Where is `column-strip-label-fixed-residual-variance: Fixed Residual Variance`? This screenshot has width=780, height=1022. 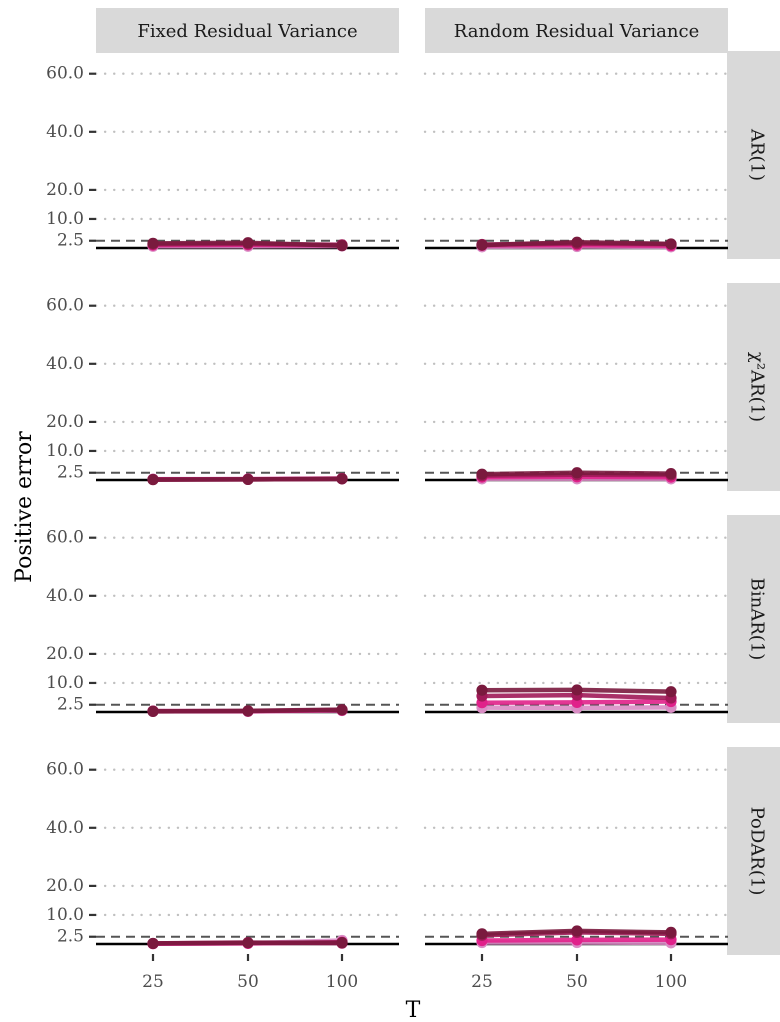 column-strip-label-fixed-residual-variance: Fixed Residual Variance is located at coordinates (247, 31).